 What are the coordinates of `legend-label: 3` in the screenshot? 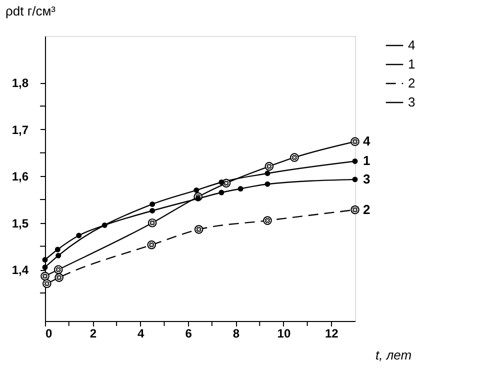 It's located at (412, 102).